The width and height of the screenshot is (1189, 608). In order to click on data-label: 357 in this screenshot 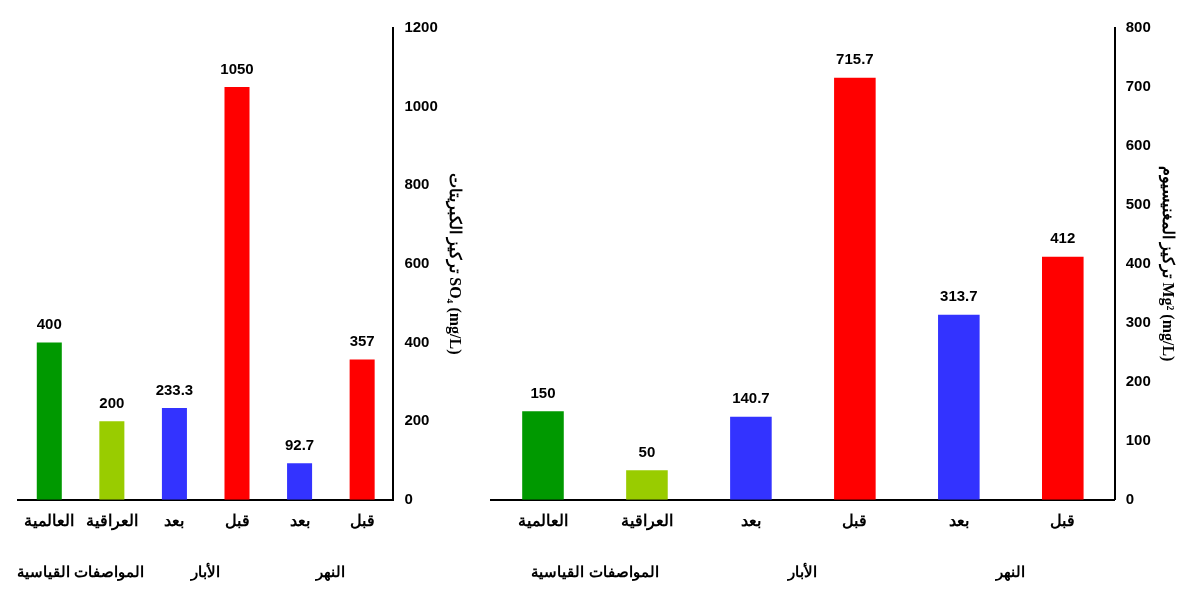, I will do `click(362, 341)`.